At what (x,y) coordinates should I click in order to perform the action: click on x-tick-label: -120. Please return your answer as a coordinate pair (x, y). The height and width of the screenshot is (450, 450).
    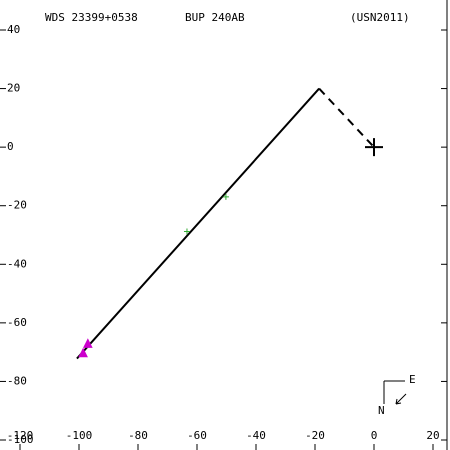
    Looking at the image, I should click on (20, 435).